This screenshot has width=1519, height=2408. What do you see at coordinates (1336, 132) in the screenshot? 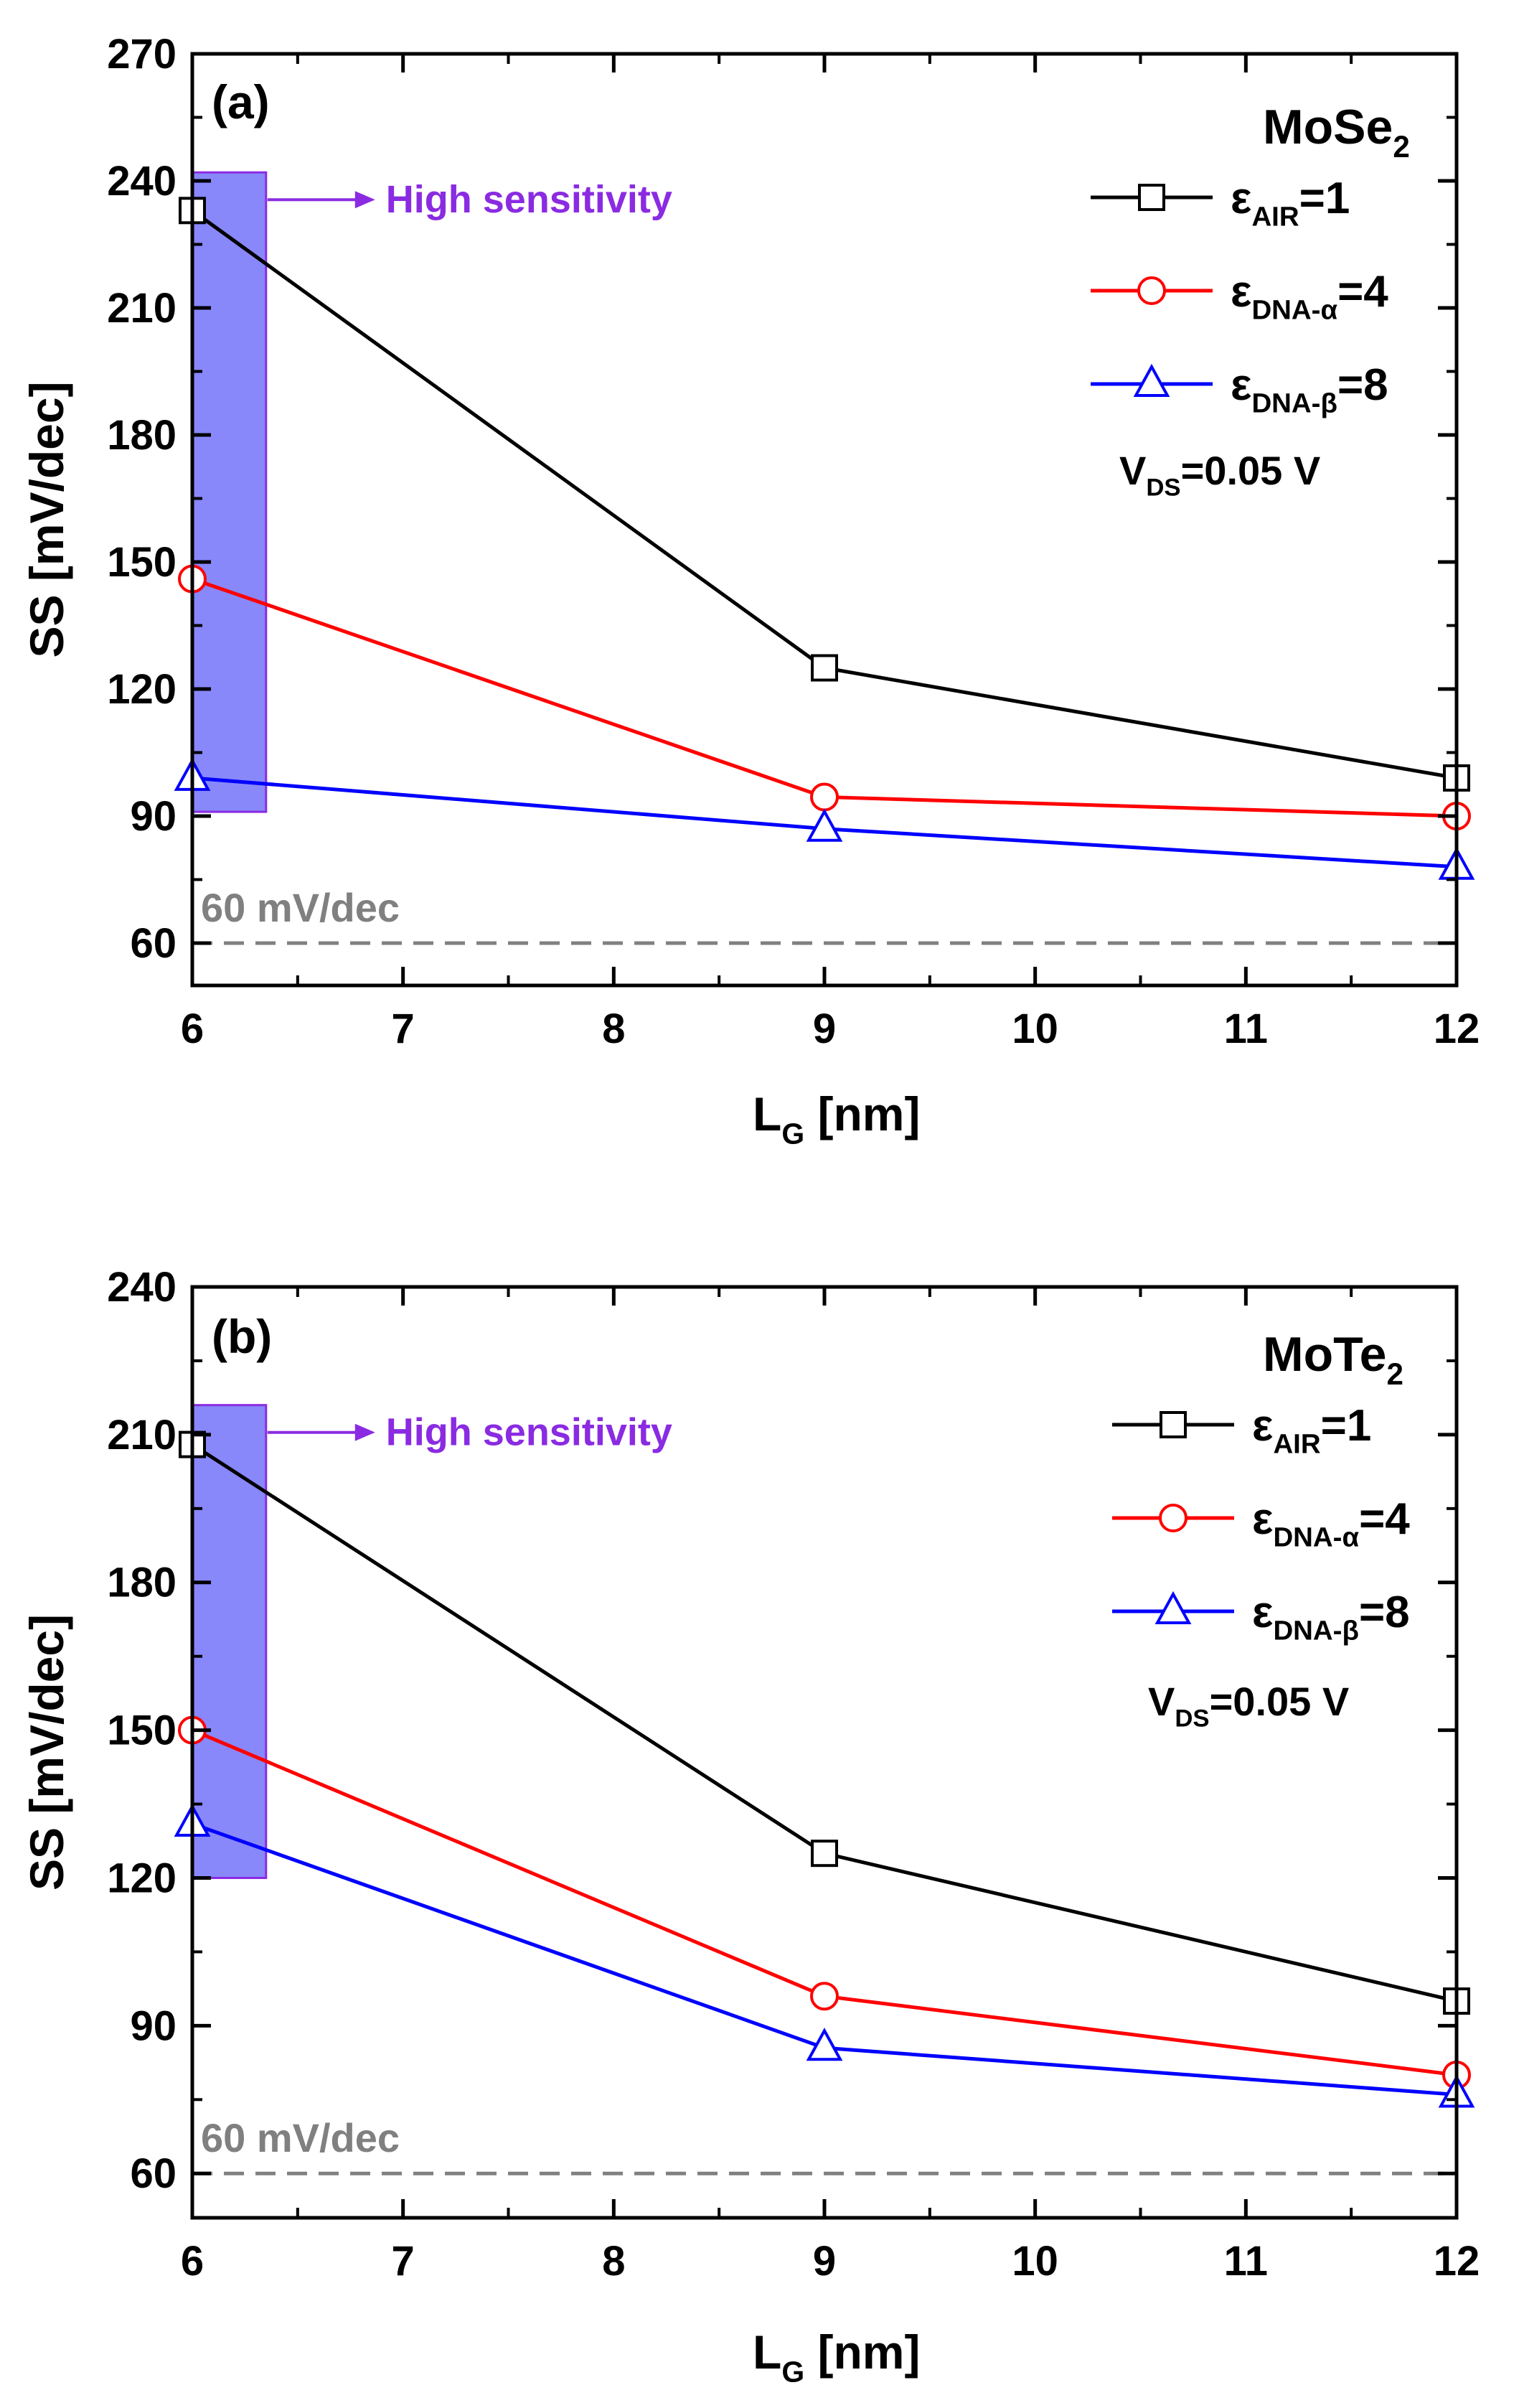
I see `material-label: MoSe2` at bounding box center [1336, 132].